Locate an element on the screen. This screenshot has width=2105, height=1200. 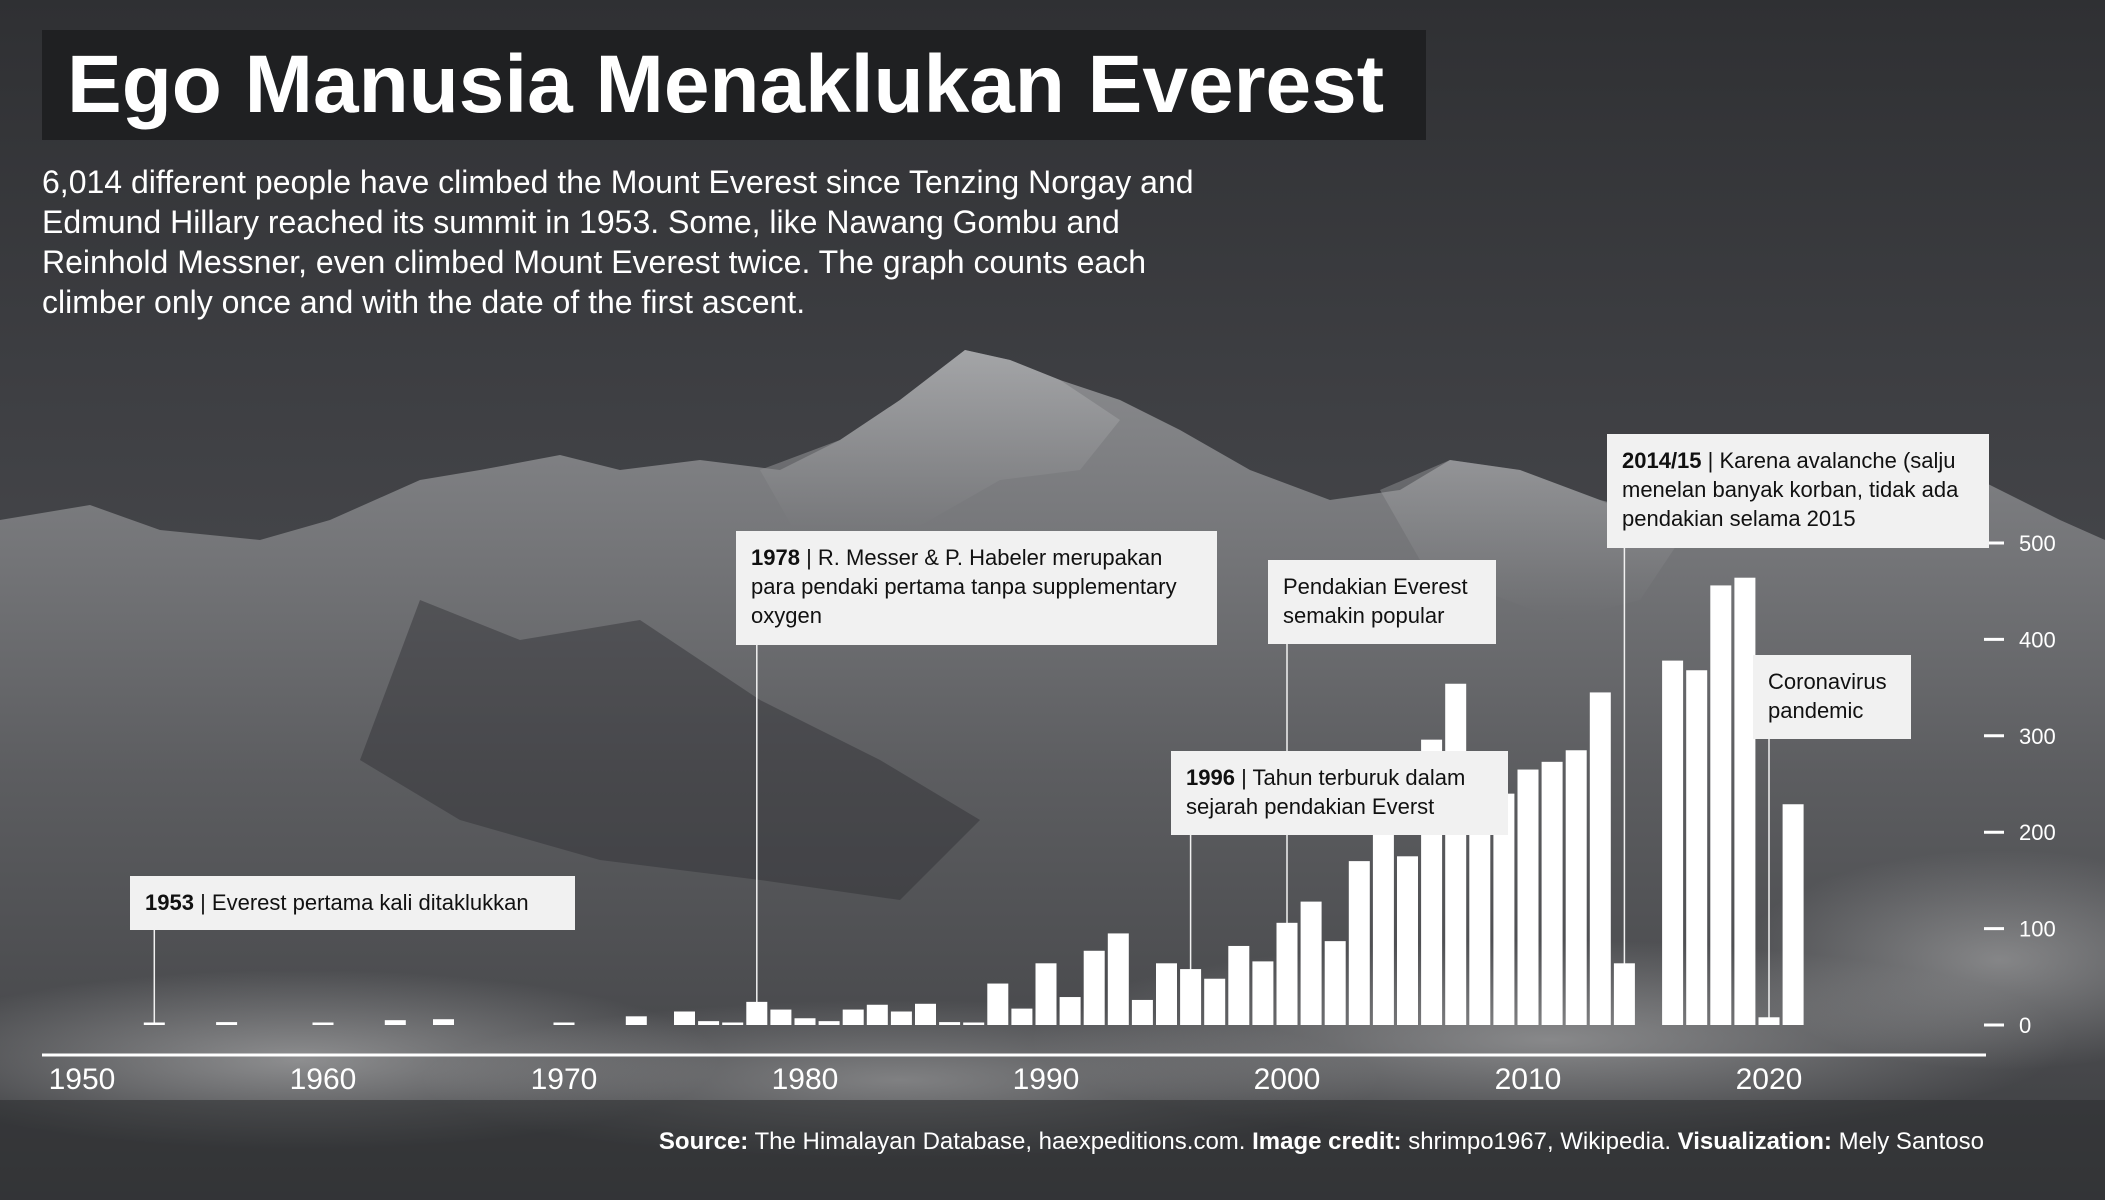
bar-2009 is located at coordinates (1504, 909).